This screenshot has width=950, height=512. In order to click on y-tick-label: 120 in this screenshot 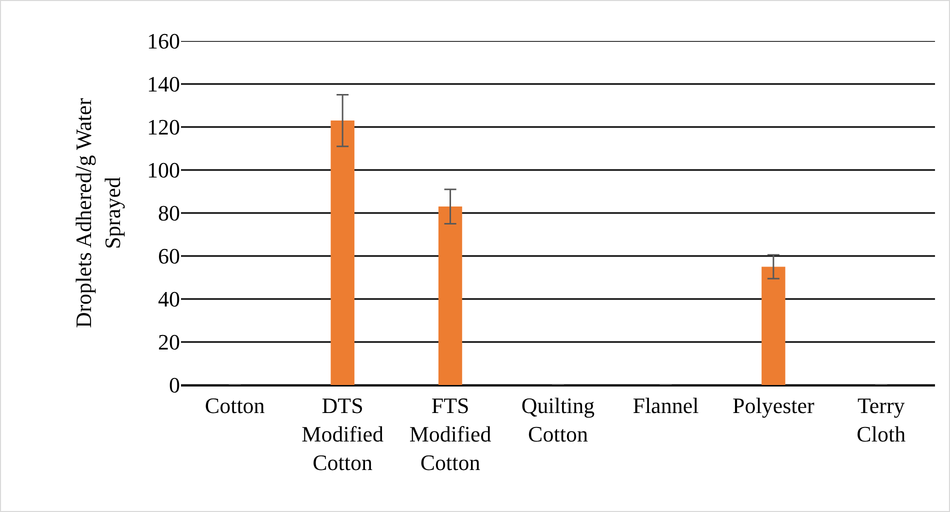, I will do `click(163, 127)`.